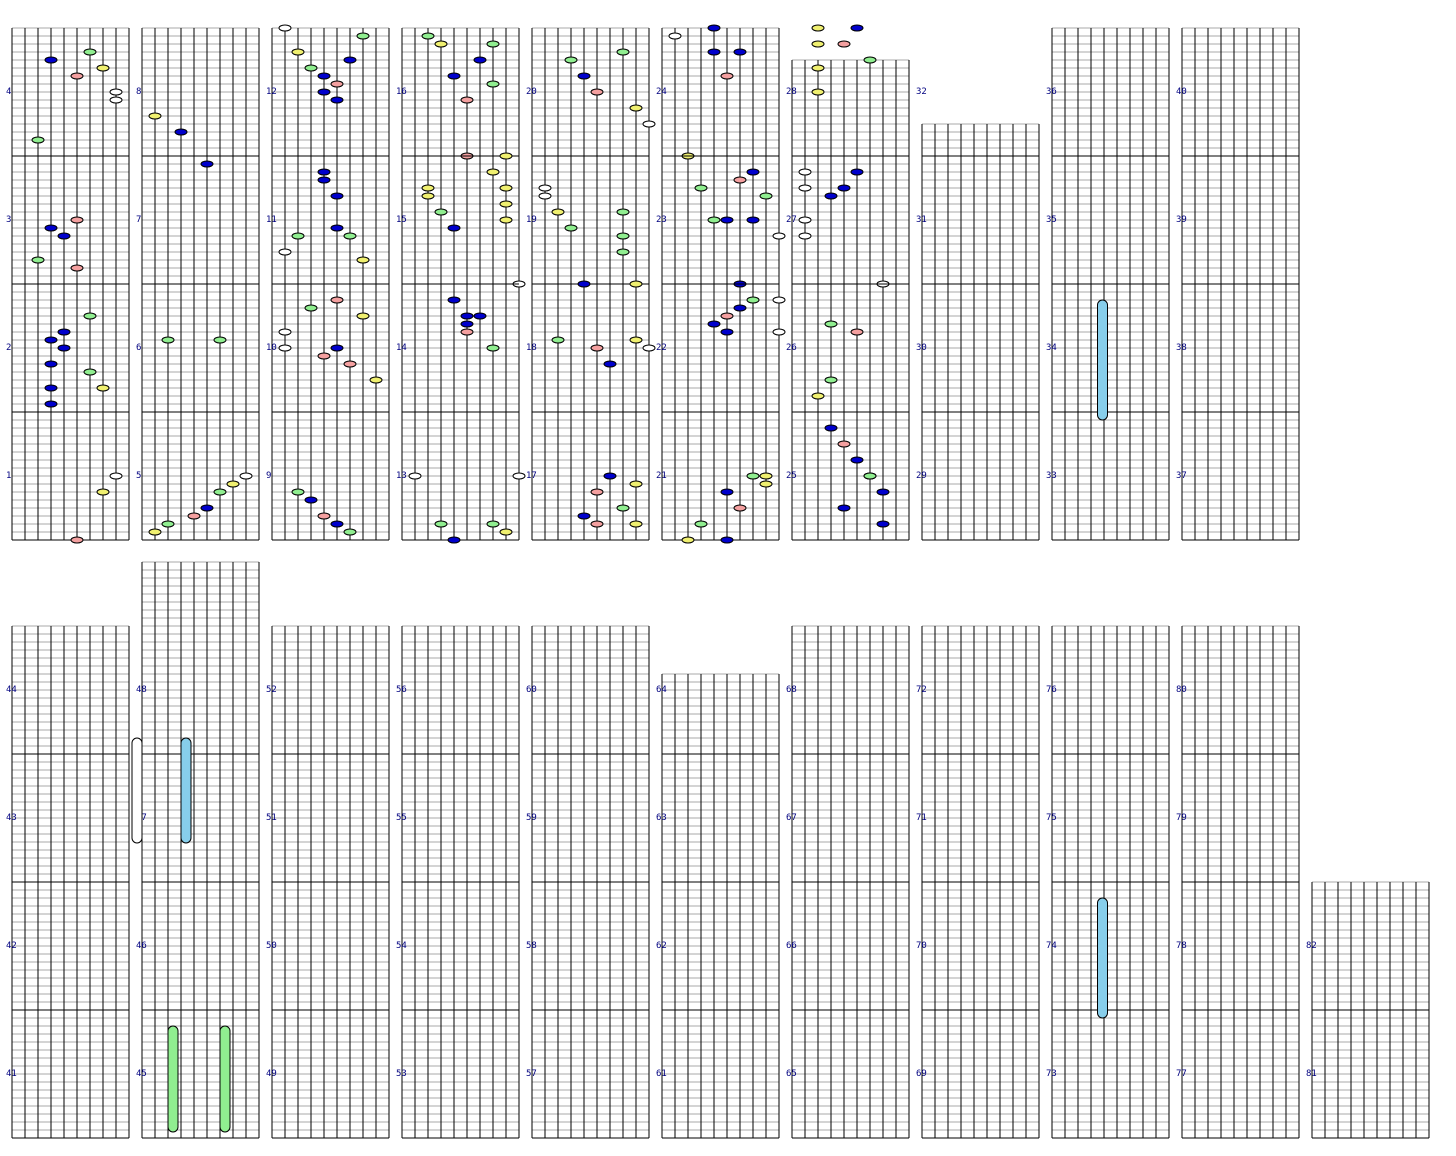 This screenshot has width=1456, height=1156. What do you see at coordinates (11, 946) in the screenshot?
I see `measure-number: 42` at bounding box center [11, 946].